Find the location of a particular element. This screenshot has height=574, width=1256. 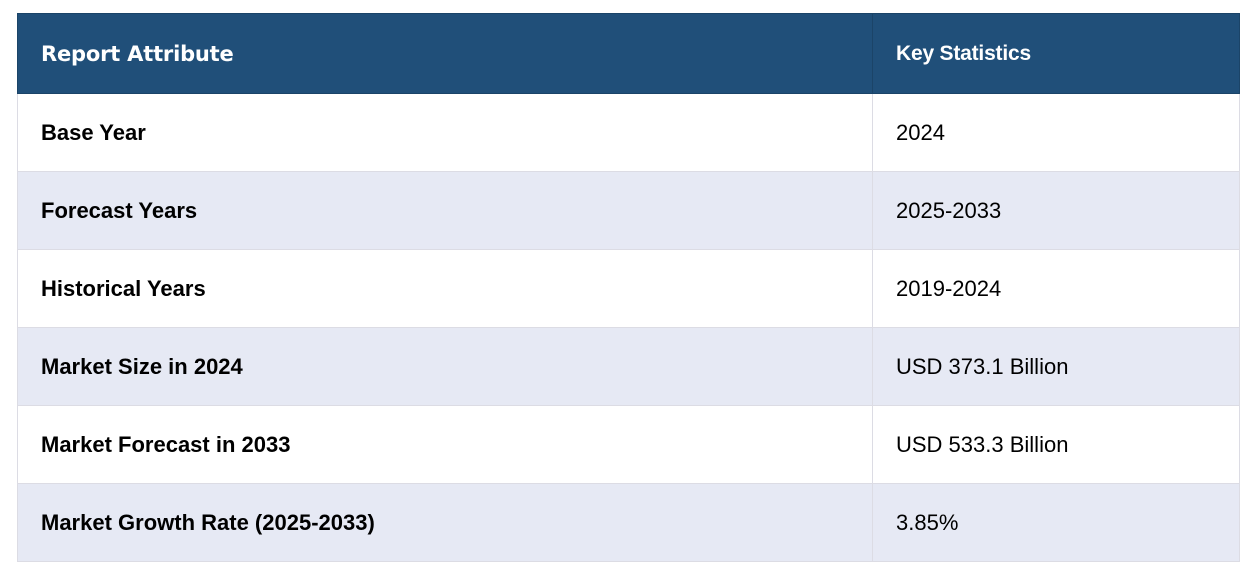

statistic-cell: 2019-2024 is located at coordinates (1056, 288).